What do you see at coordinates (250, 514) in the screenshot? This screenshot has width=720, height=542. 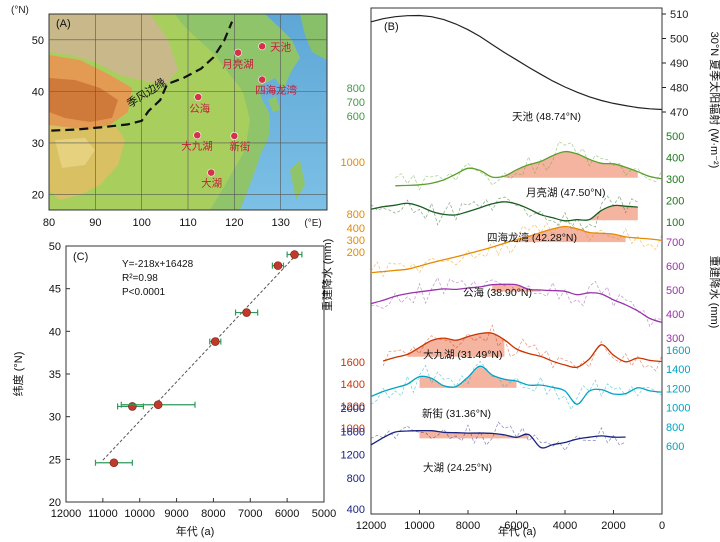 I see `scatter-x-tick-label: 7000` at bounding box center [250, 514].